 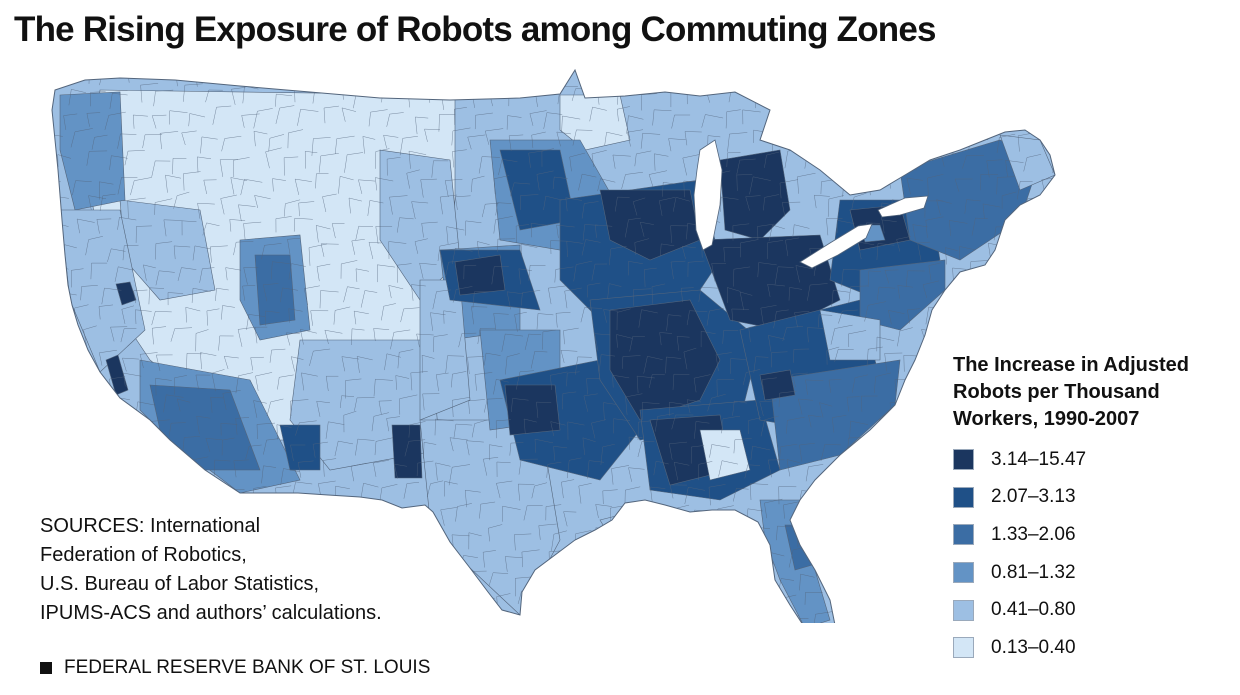 I want to click on legend-label: 0.41–0.80, so click(x=1033, y=610).